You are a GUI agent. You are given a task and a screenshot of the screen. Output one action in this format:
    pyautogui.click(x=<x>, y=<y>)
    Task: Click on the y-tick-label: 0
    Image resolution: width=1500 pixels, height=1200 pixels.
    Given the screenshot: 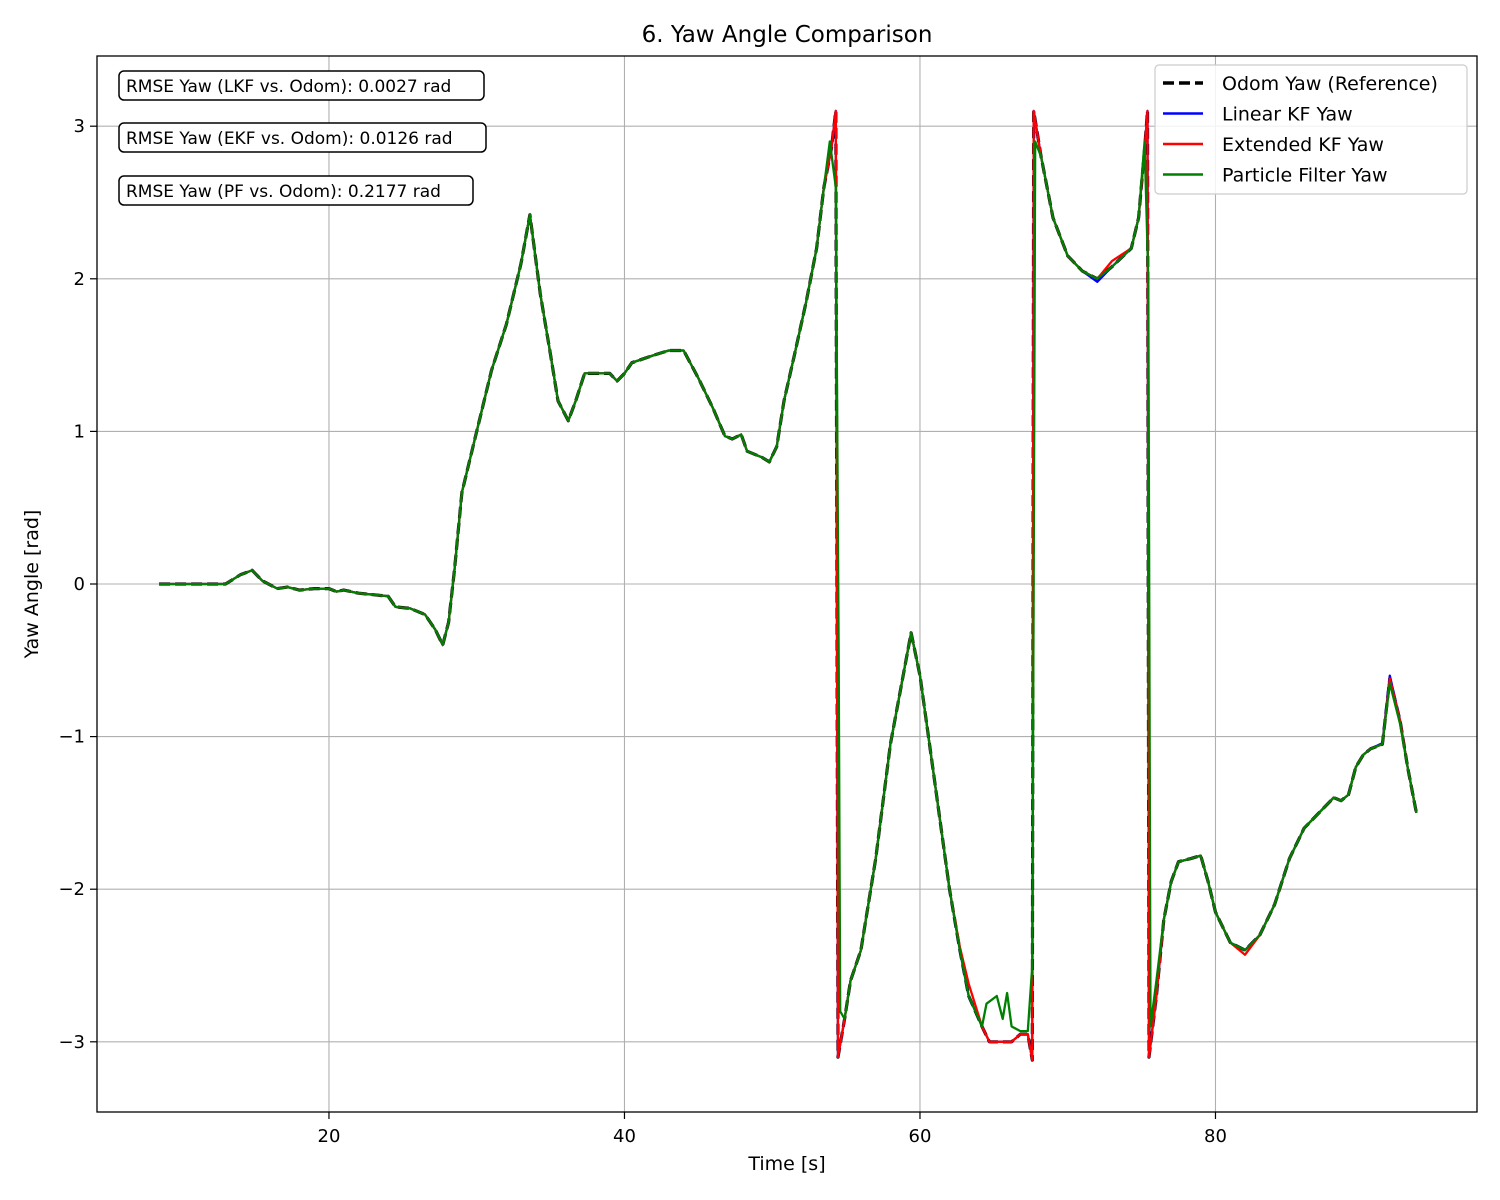 What is the action you would take?
    pyautogui.click(x=79, y=584)
    